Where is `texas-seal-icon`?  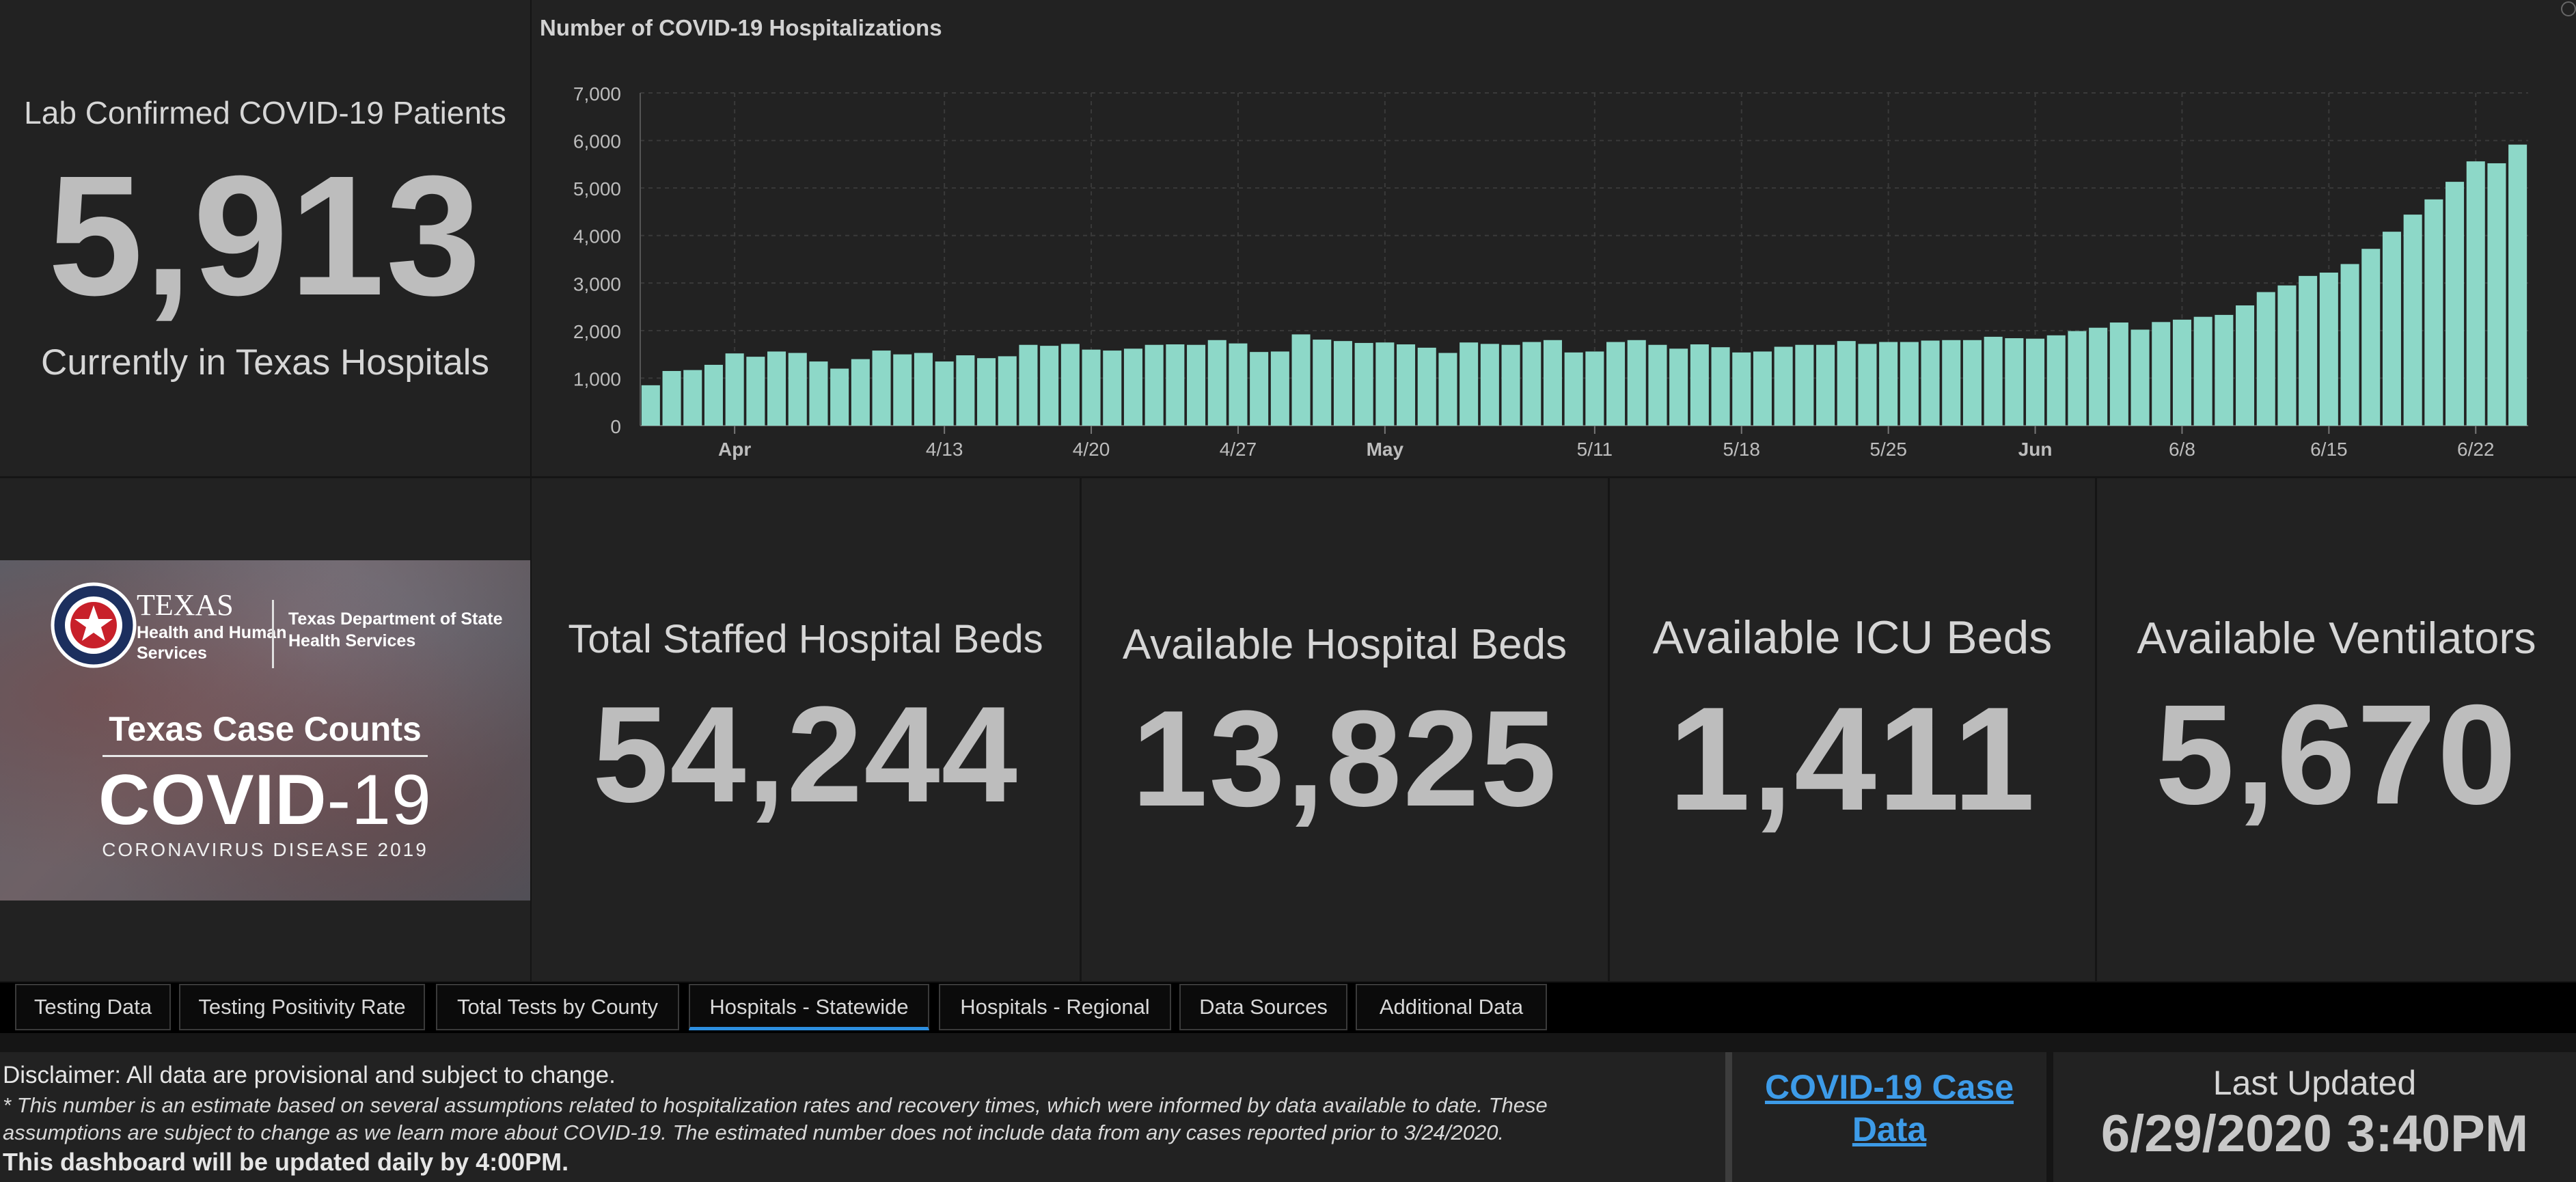
texas-seal-icon is located at coordinates (94, 625).